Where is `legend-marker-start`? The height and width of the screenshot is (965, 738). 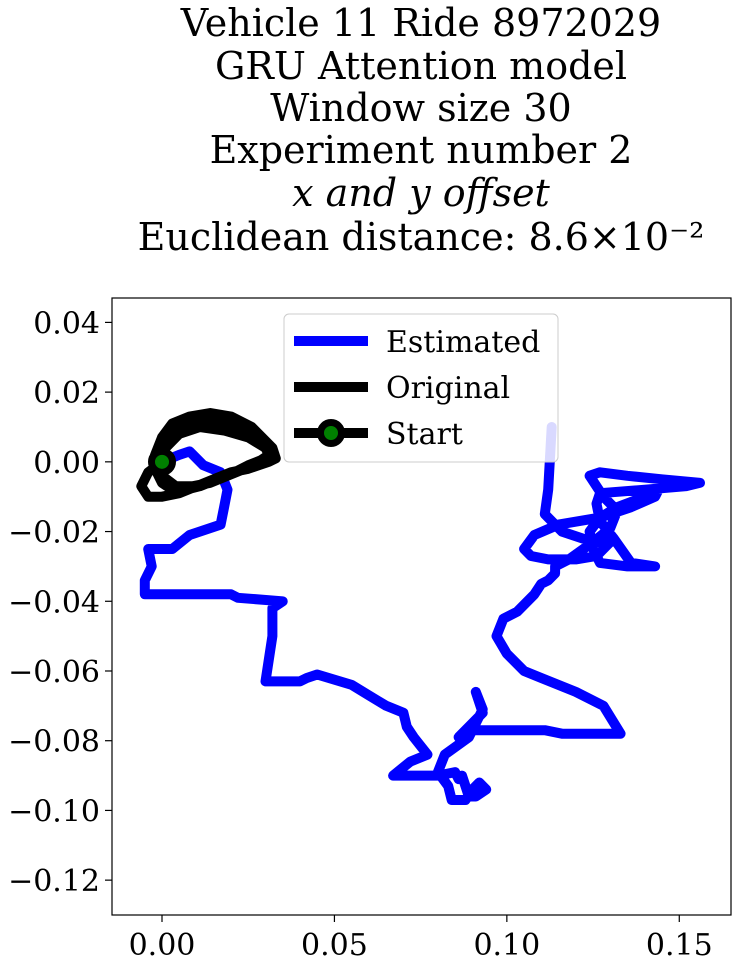
legend-marker-start is located at coordinates (331, 433).